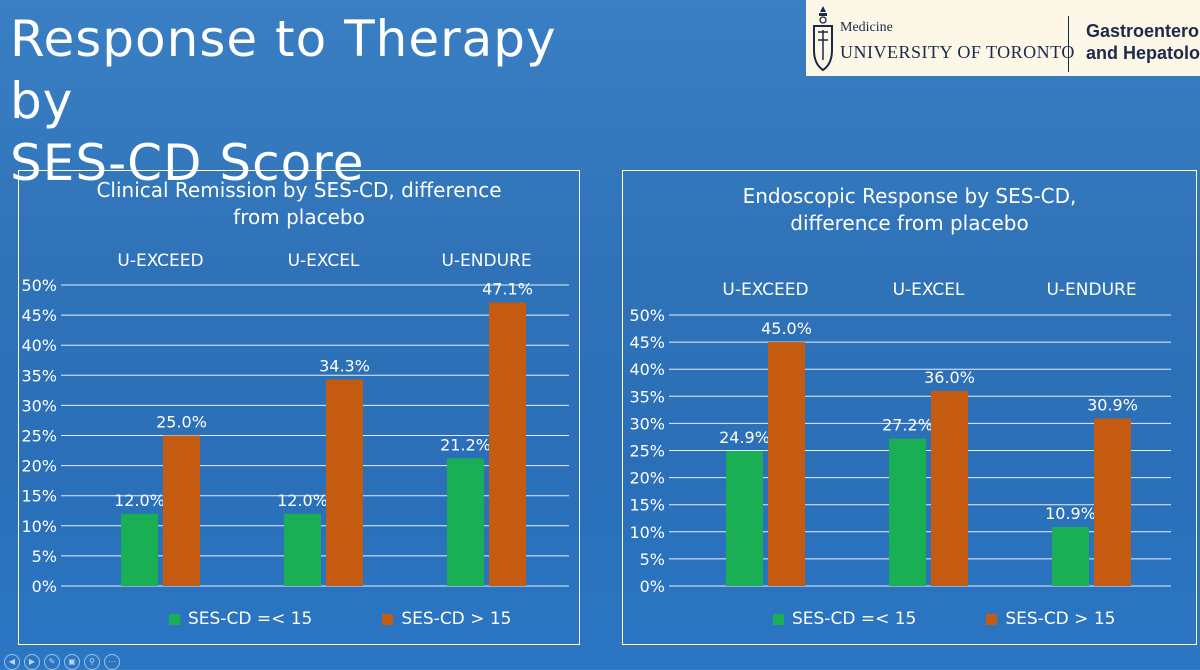 This screenshot has width=1200, height=670. Describe the element at coordinates (1112, 405) in the screenshot. I see `data-label: 30.9%` at that location.